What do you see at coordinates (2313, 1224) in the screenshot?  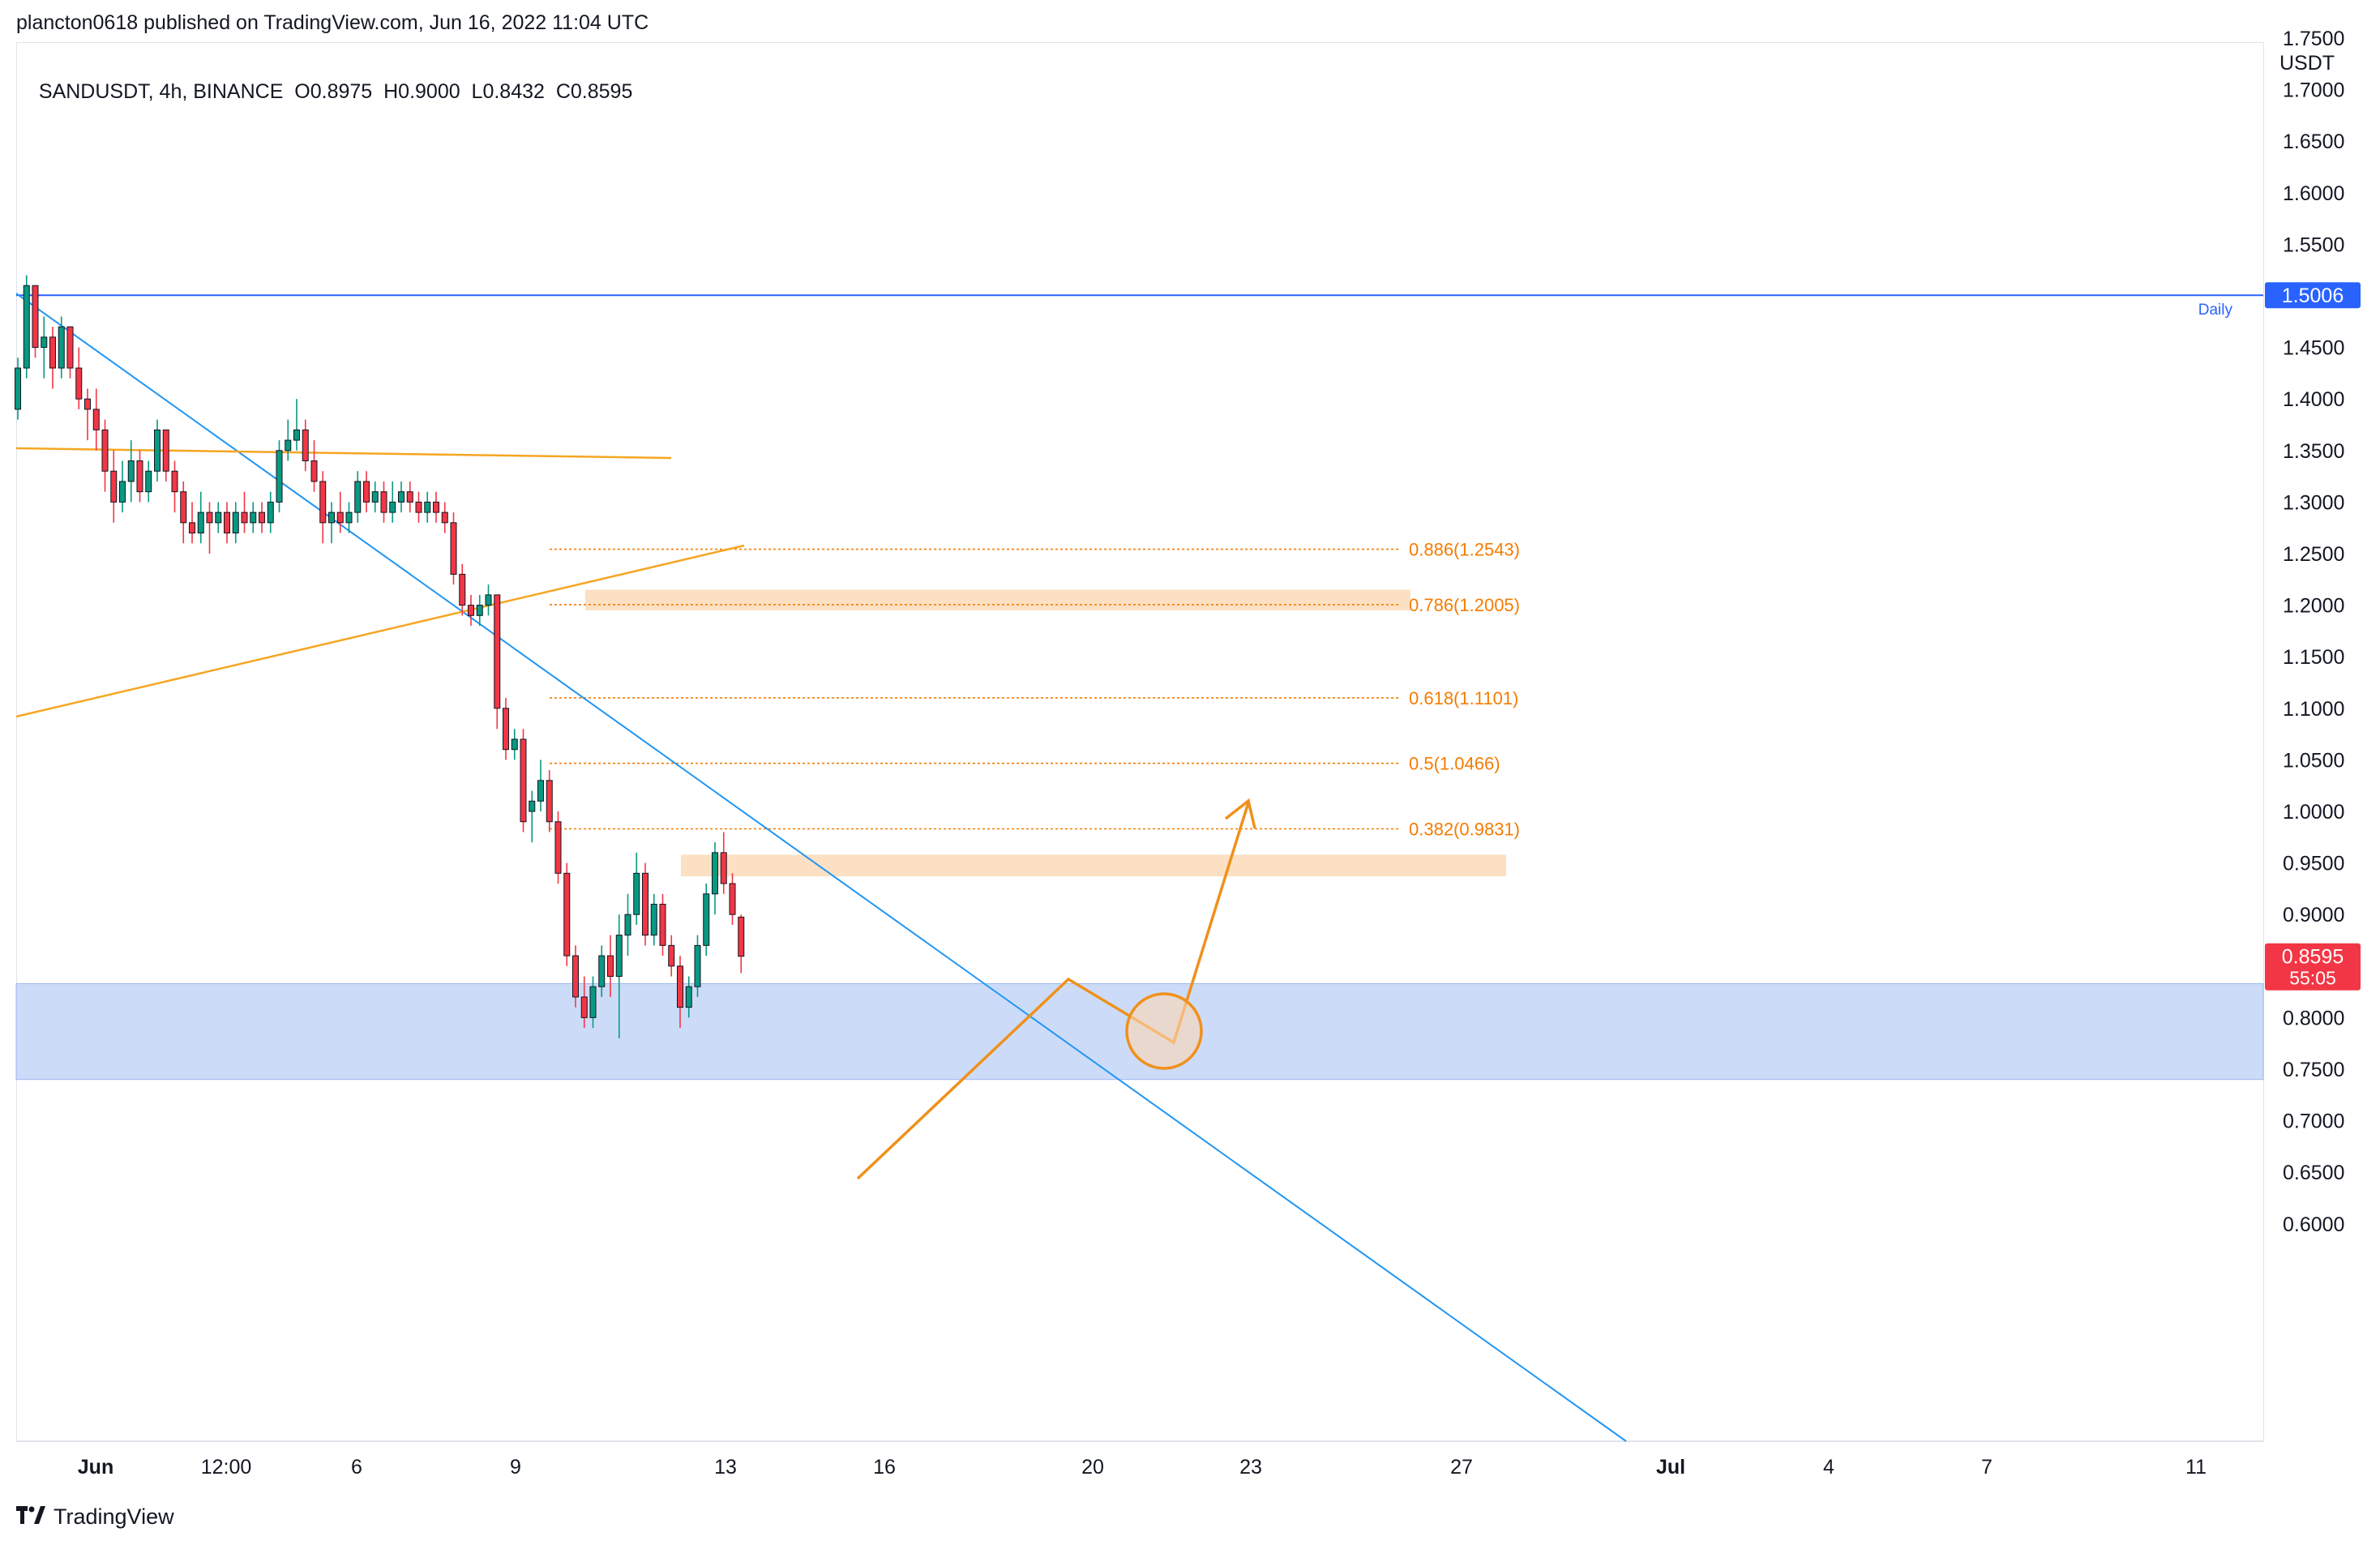 I see `price-tick-label: 0.6000` at bounding box center [2313, 1224].